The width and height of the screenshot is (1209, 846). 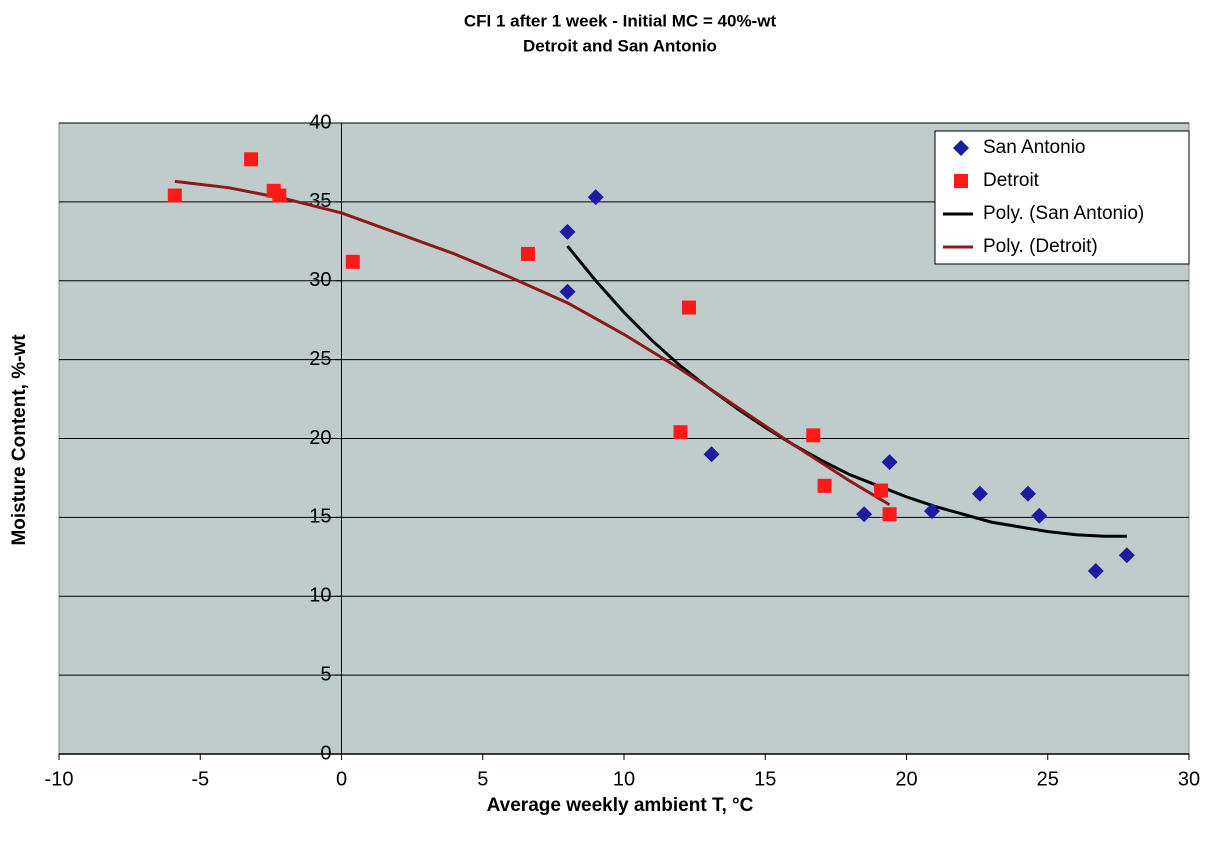 What do you see at coordinates (19, 440) in the screenshot?
I see `y-axis-label: Moisture Content, %-wt` at bounding box center [19, 440].